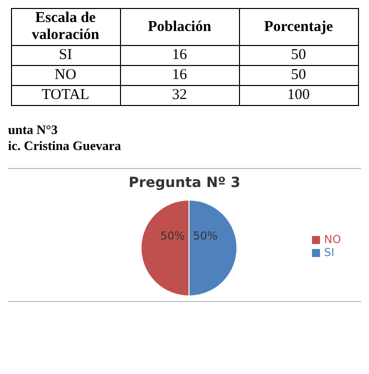 This screenshot has height=374, width=369. I want to click on text: Población, so click(179, 27).